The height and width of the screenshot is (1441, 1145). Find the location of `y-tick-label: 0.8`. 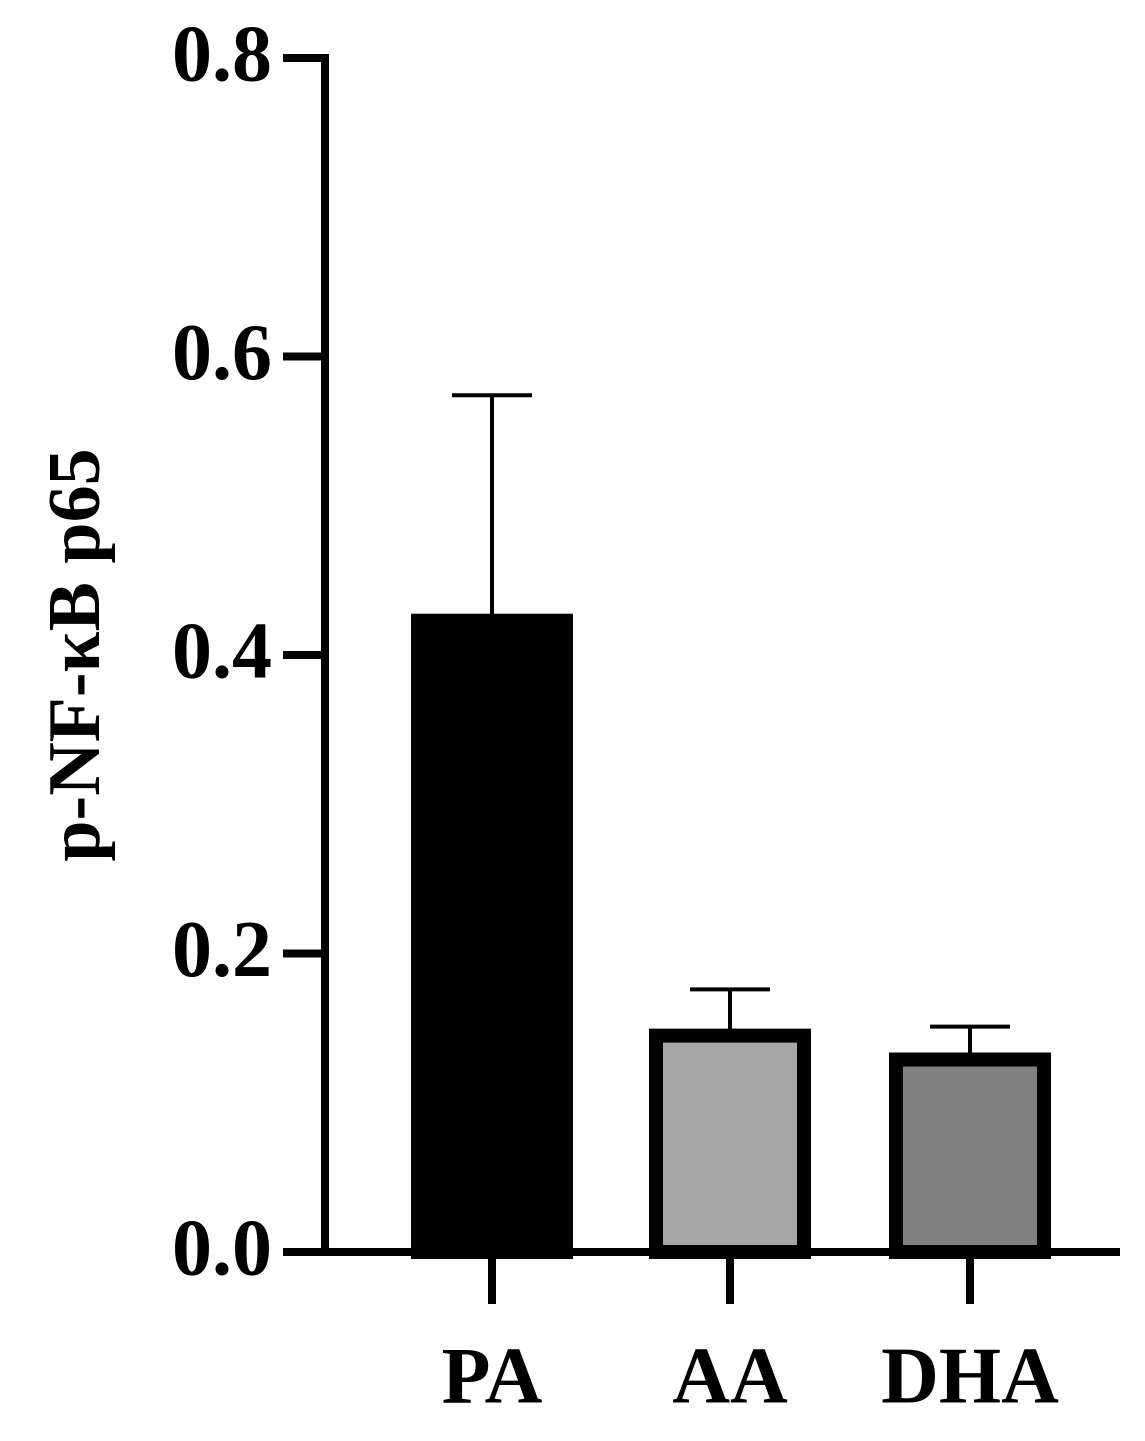

y-tick-label: 0.8 is located at coordinates (222, 54).